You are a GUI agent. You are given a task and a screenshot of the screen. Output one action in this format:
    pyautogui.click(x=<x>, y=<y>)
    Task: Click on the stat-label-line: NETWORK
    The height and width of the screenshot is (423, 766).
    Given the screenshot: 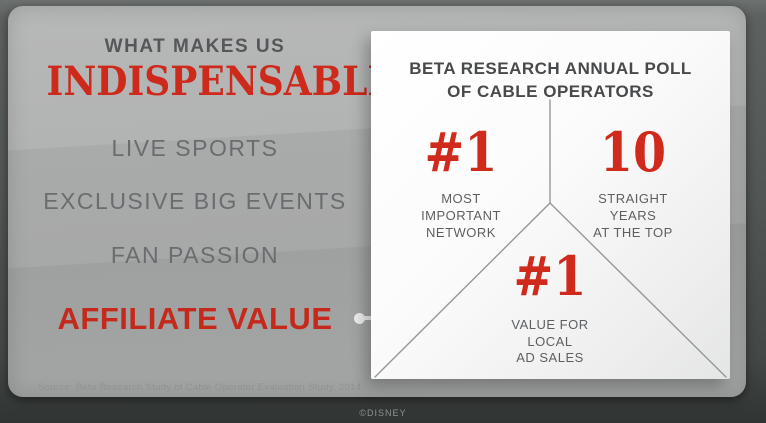 What is the action you would take?
    pyautogui.click(x=461, y=232)
    